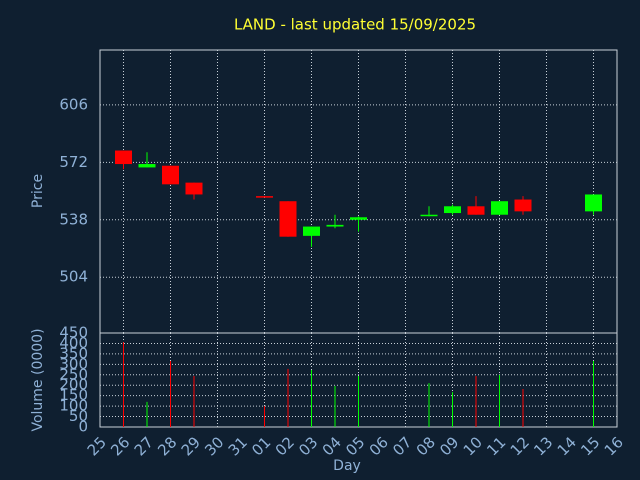 This screenshot has height=480, width=640. I want to click on volume-tick-label: 200, so click(73, 385).